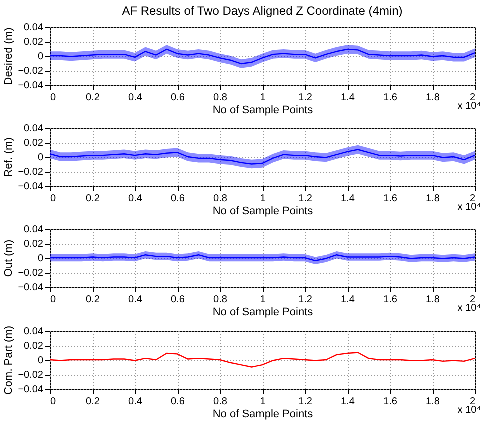 The width and height of the screenshot is (497, 421). Describe the element at coordinates (9, 259) in the screenshot. I see `y-axis-title: Out (m)` at that location.